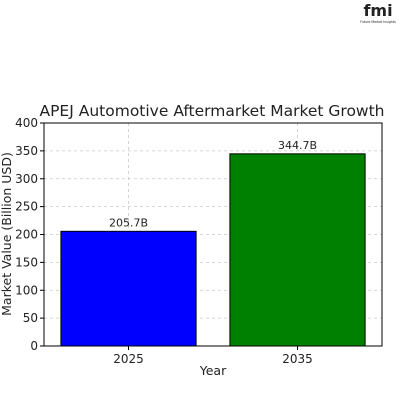 The width and height of the screenshot is (400, 400). I want to click on x-axis-ticks: 2025 2035, so click(213, 356).